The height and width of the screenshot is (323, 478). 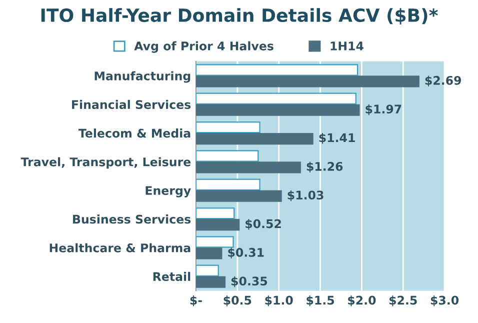 What do you see at coordinates (131, 105) in the screenshot?
I see `y-tick-label: Financial Services` at bounding box center [131, 105].